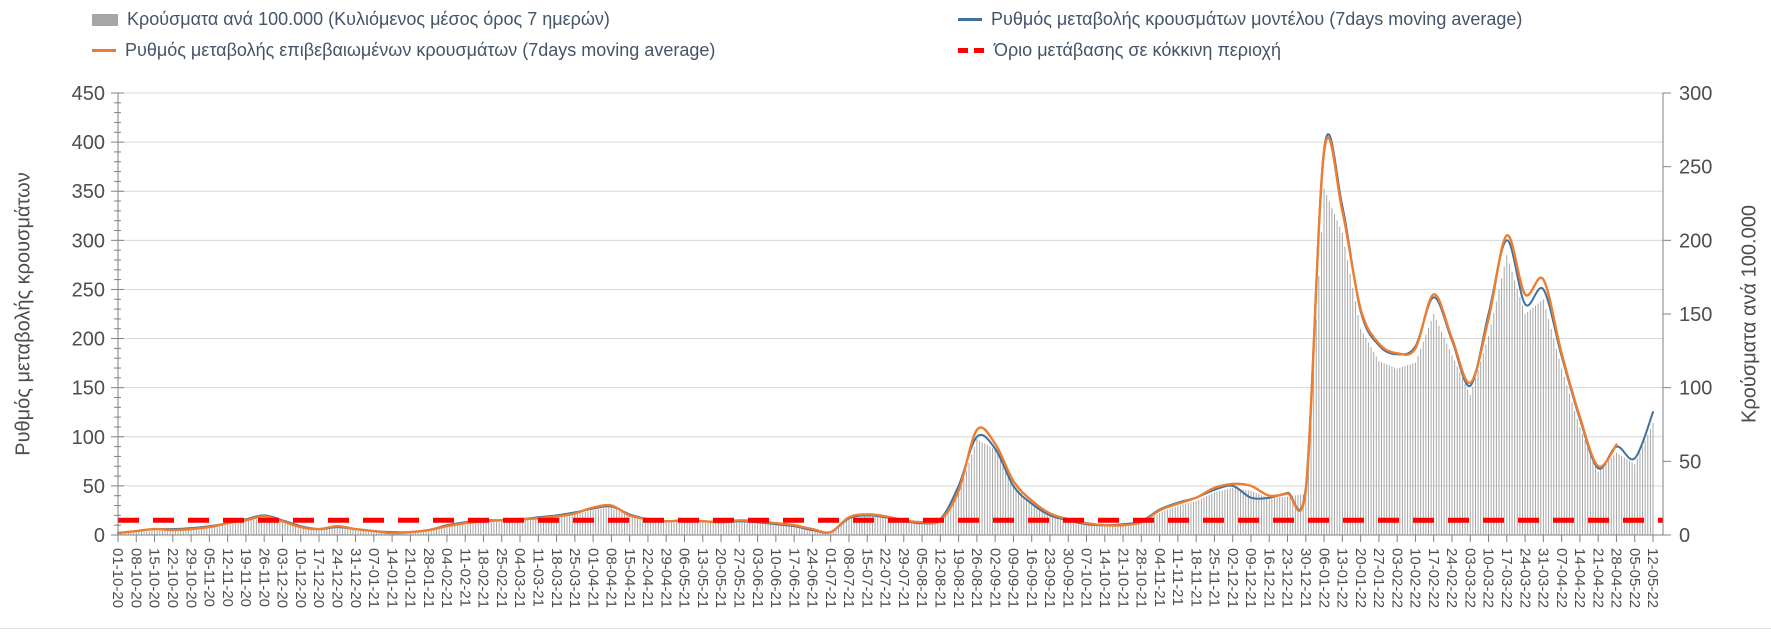 The height and width of the screenshot is (641, 1771). Describe the element at coordinates (501, 578) in the screenshot. I see `x-axis-tick-label: 25-02-21` at that location.